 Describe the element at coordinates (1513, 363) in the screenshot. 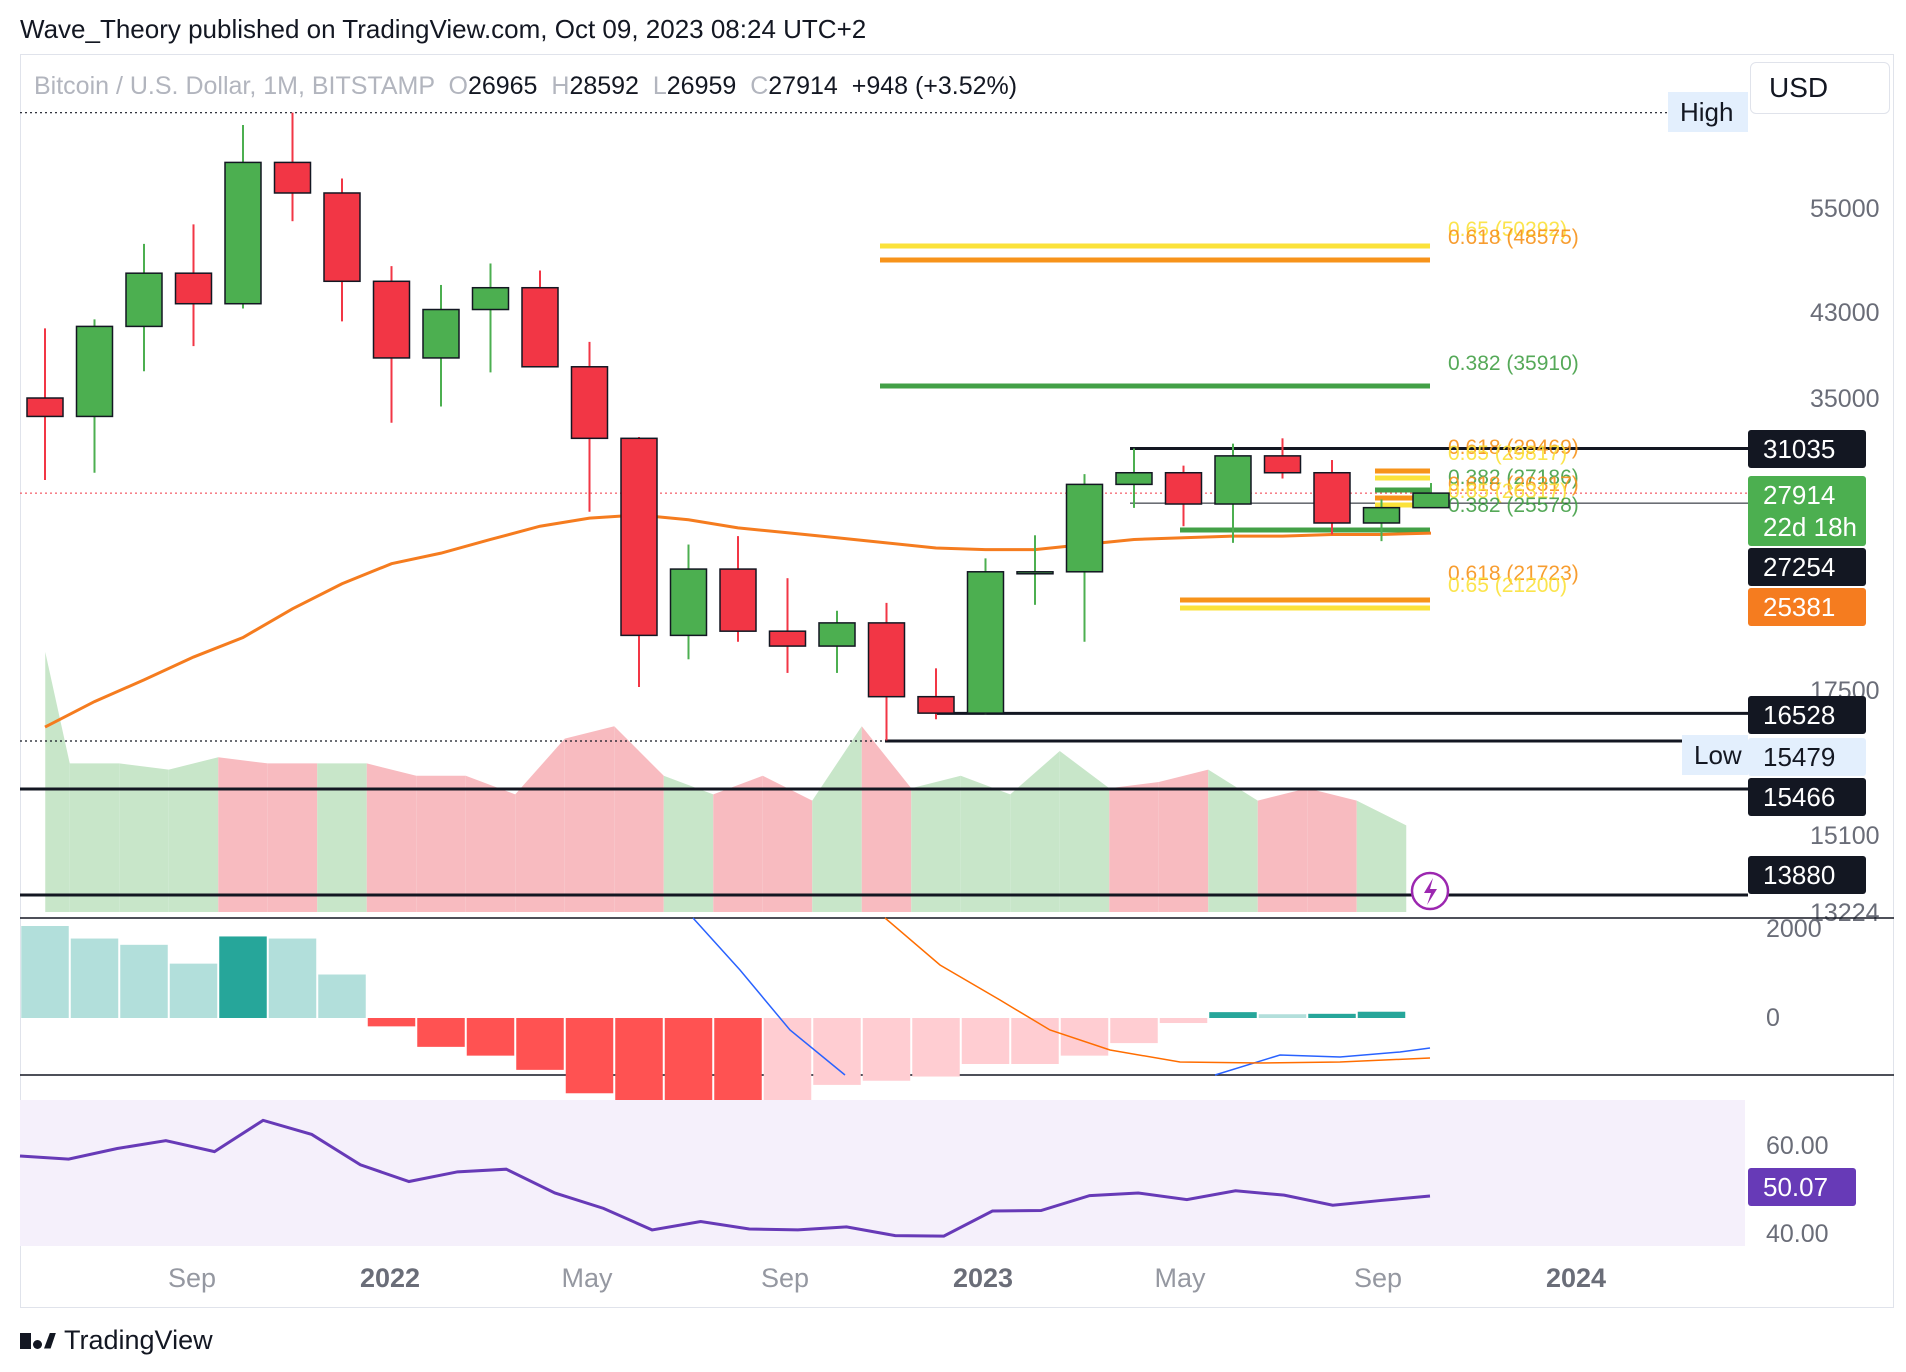

I see `fib-level-label: 0.382 (35910)` at that location.